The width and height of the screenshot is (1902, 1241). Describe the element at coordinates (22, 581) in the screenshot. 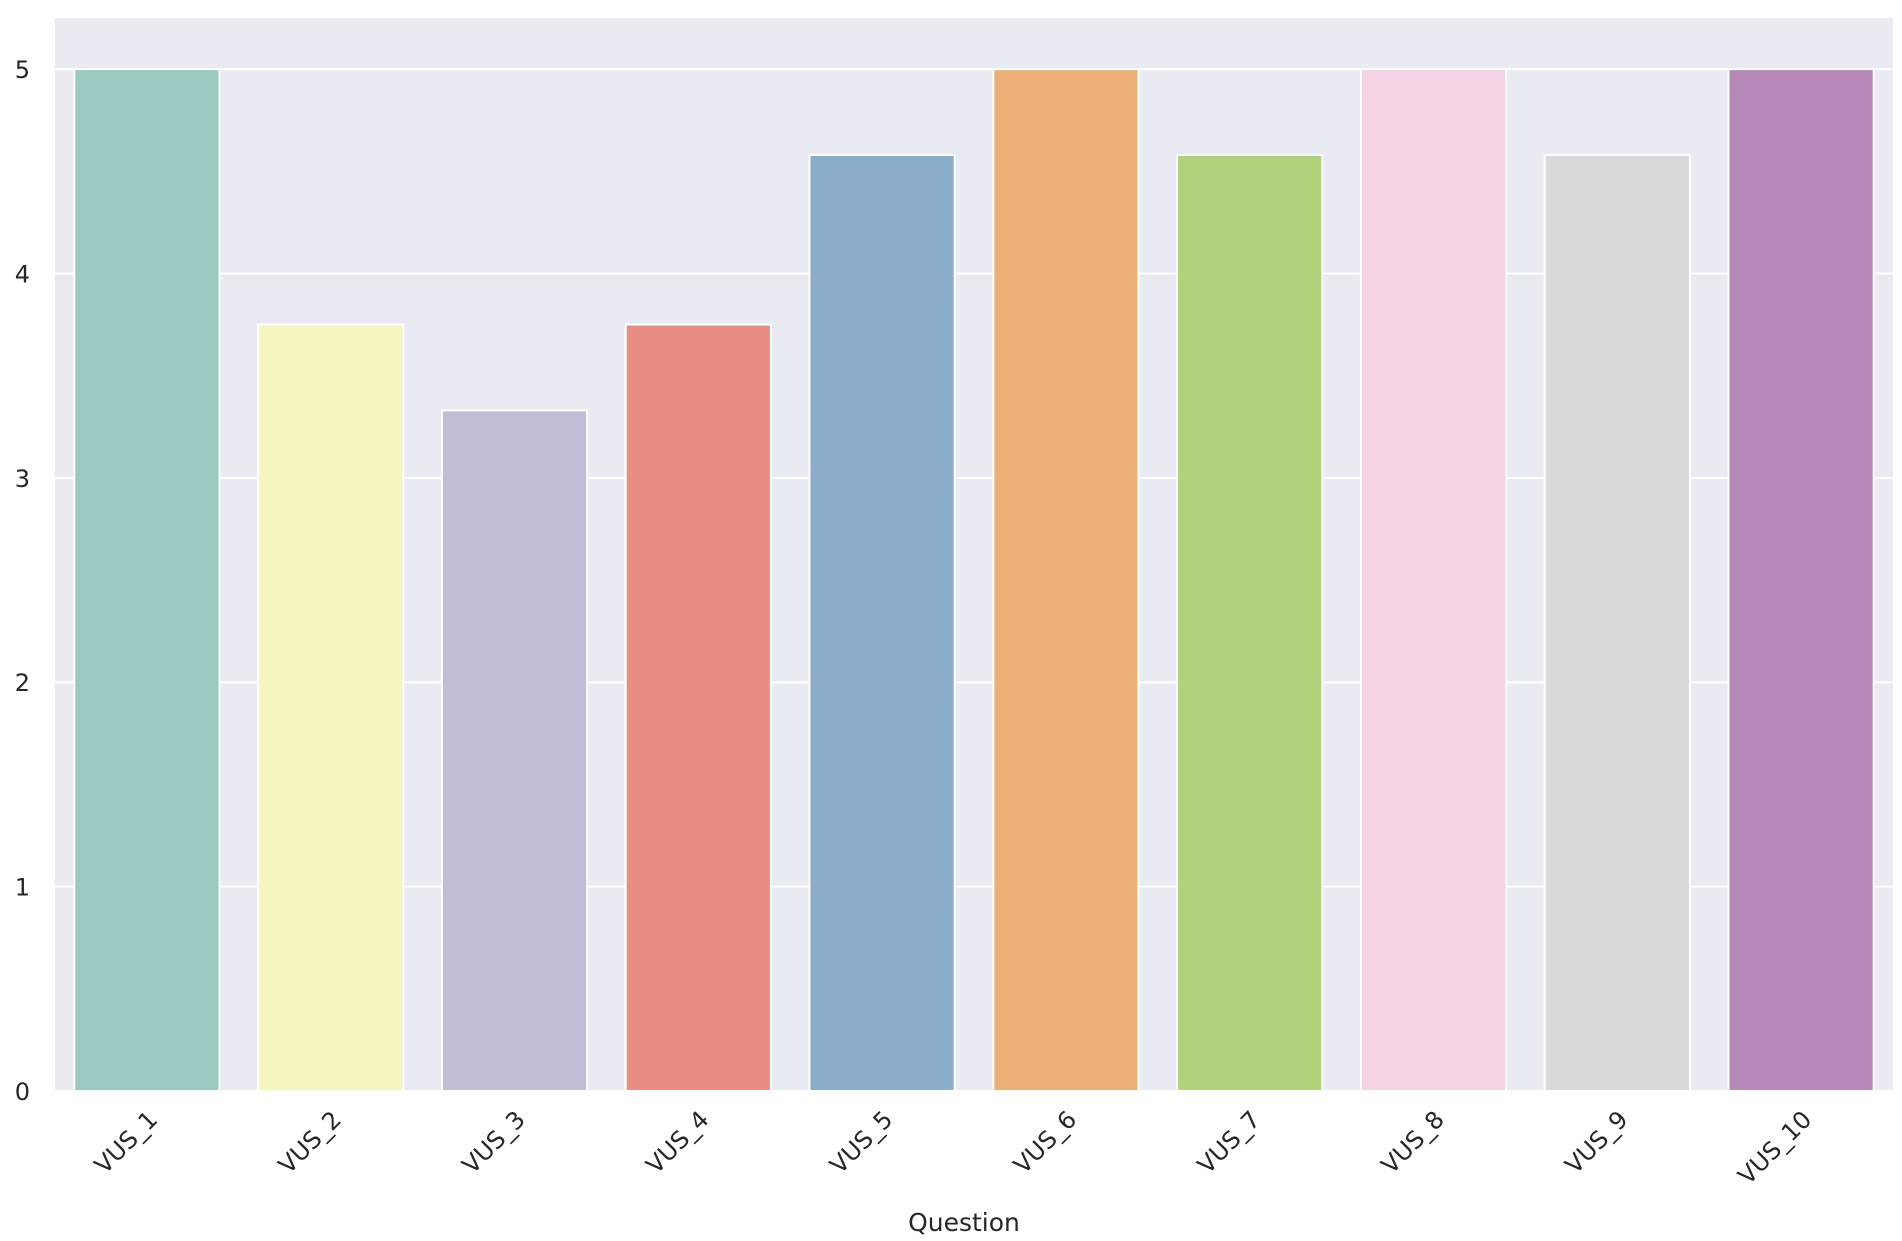

I see `y-tick-labels: 0 1 2 3 4 5` at that location.